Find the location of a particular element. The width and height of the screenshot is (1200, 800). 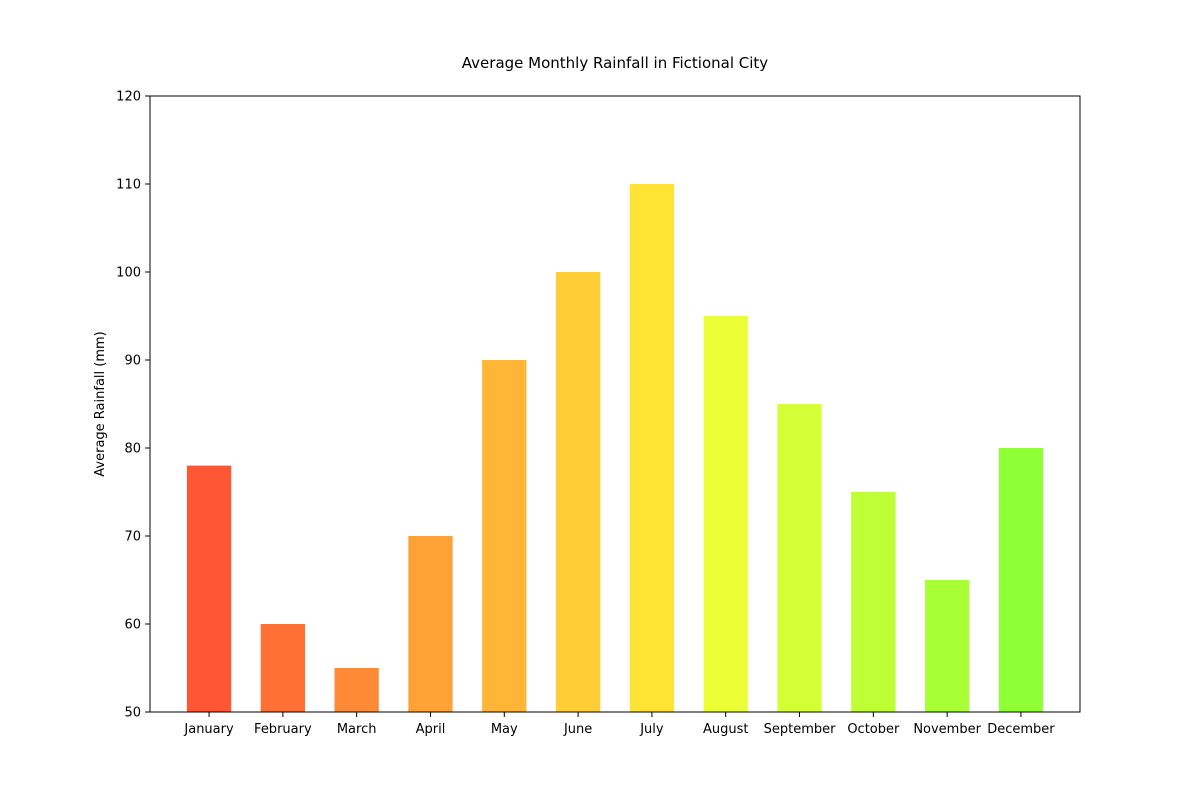

bar-august is located at coordinates (725, 514).